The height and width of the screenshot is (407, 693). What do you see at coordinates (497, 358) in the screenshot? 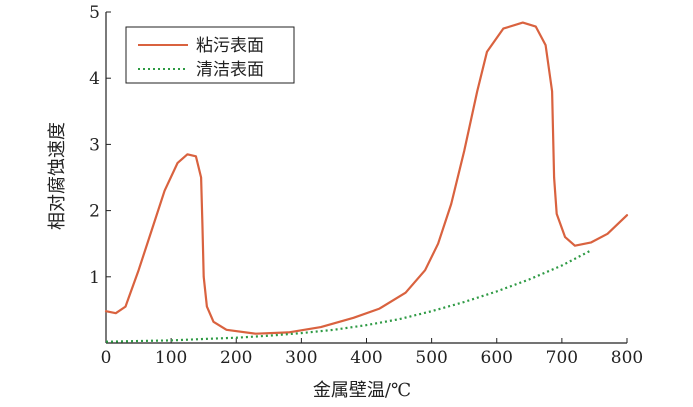
I see `x-tick-label: 600` at bounding box center [497, 358].